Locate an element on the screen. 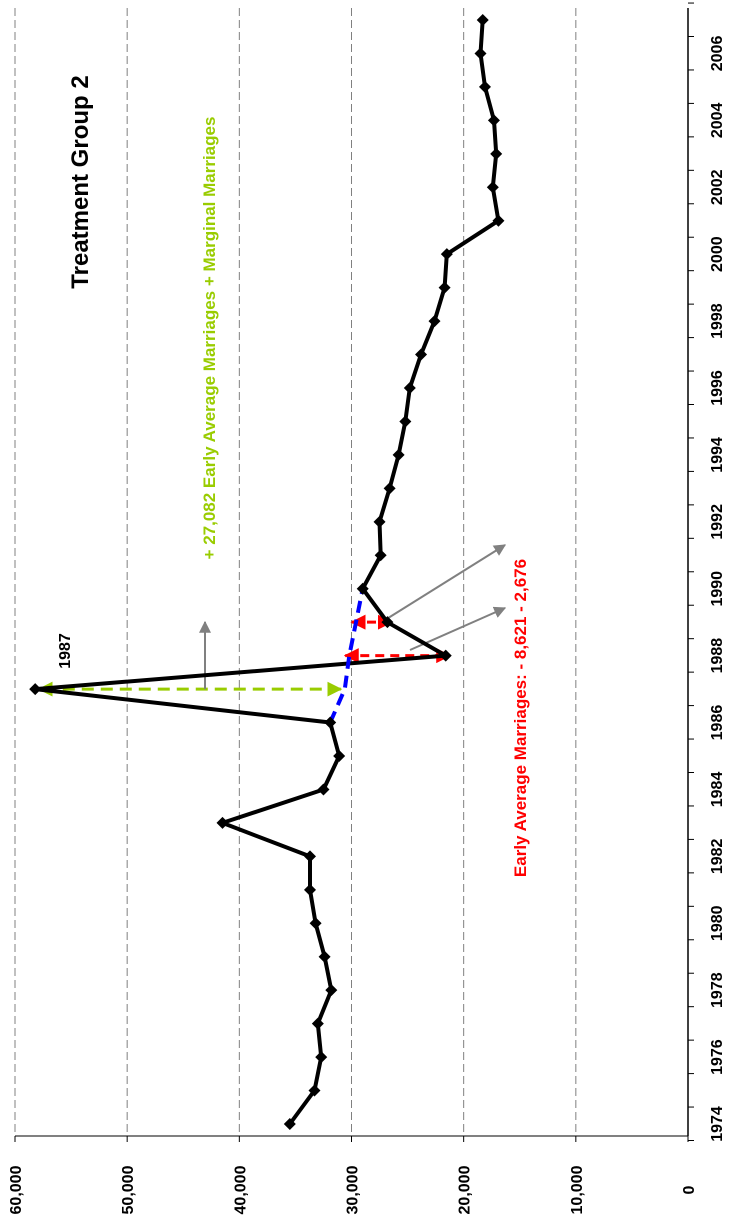 The width and height of the screenshot is (734, 1227). year-tick-label: 1984 is located at coordinates (717, 790).